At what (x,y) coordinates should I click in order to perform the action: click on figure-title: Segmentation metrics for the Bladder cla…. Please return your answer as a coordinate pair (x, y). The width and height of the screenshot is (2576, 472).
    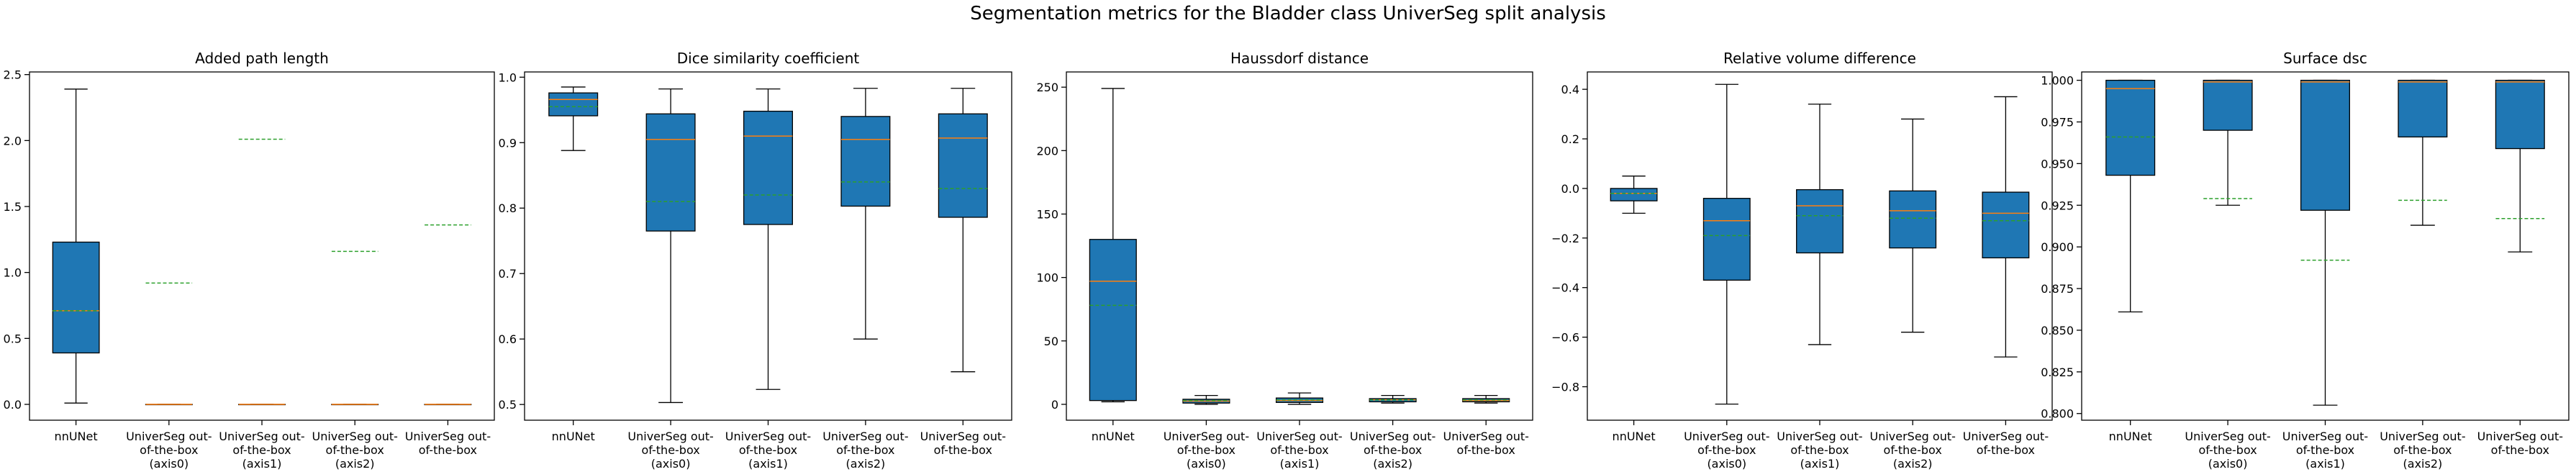
    Looking at the image, I should click on (1288, 14).